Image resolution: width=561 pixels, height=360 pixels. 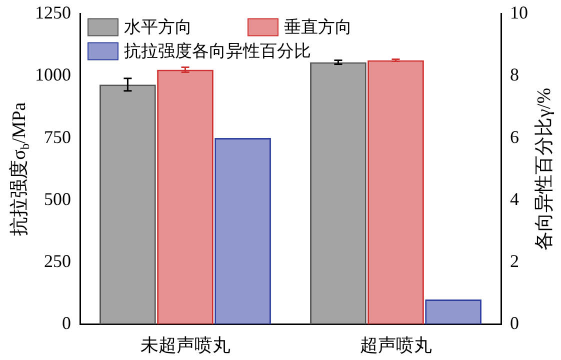 I want to click on y-tick-label: 1250, so click(x=53, y=12).